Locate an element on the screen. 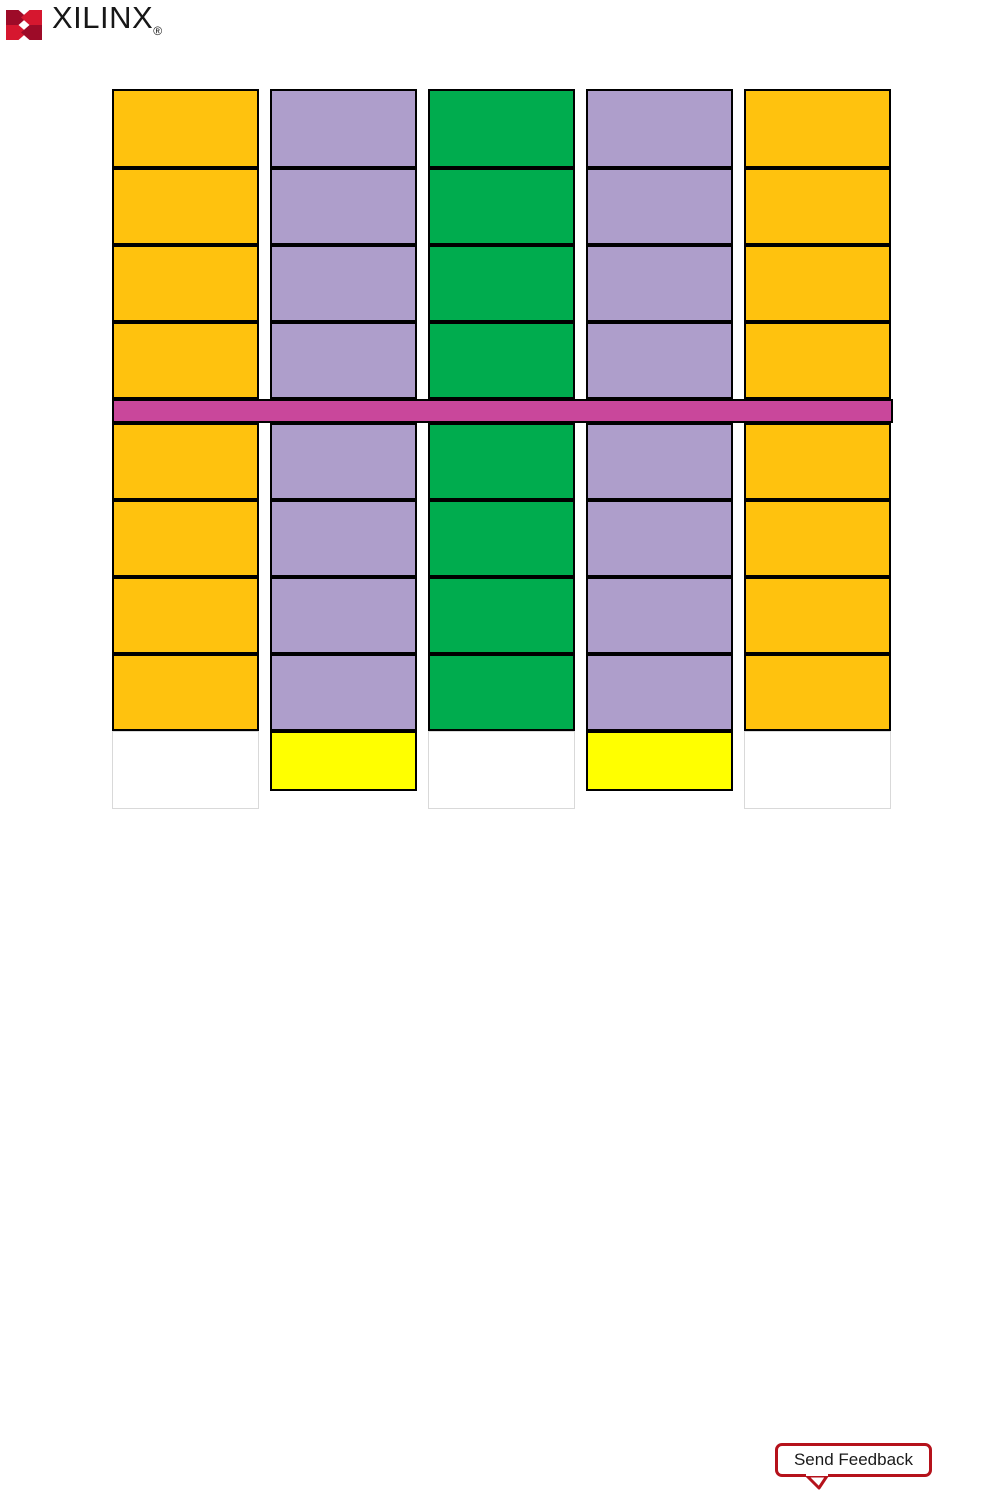 Image resolution: width=1008 pixels, height=1502 pixels. table-row-footer is located at coordinates (502, 770).